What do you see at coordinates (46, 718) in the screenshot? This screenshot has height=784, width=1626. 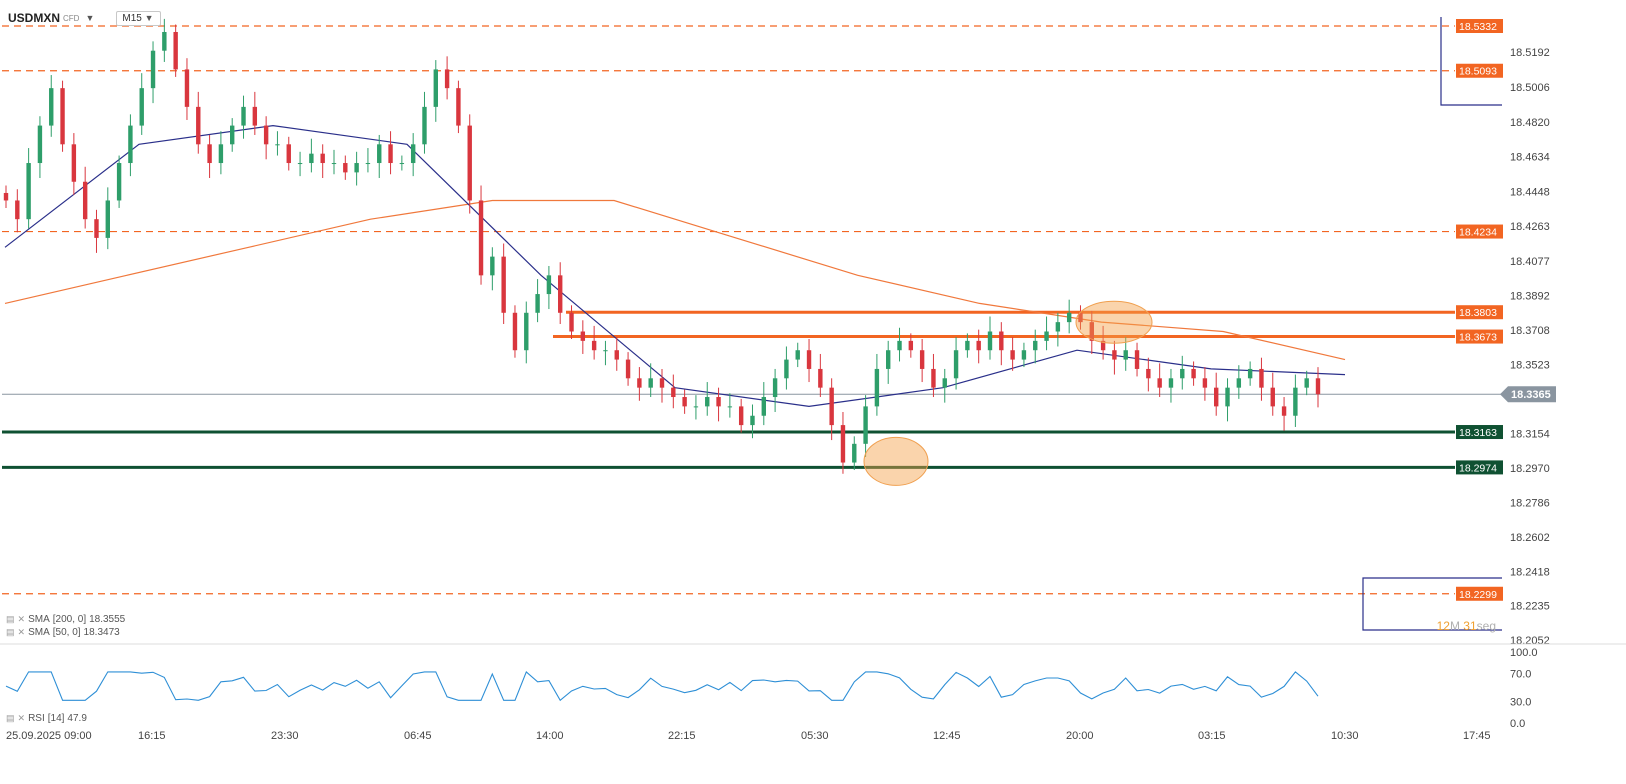 I see `rsi-legend: ▤ ✕ RSI [14] 47.9` at bounding box center [46, 718].